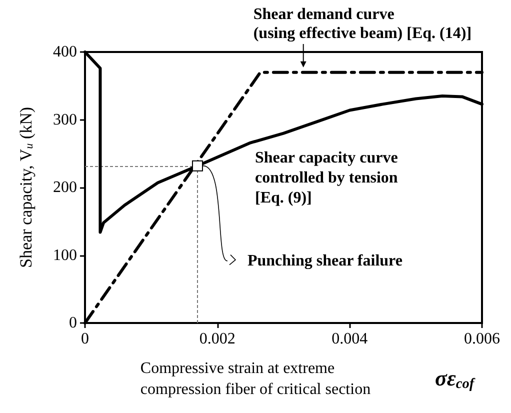 The height and width of the screenshot is (413, 511). I want to click on x-tick-label: 0.004, so click(350, 339).